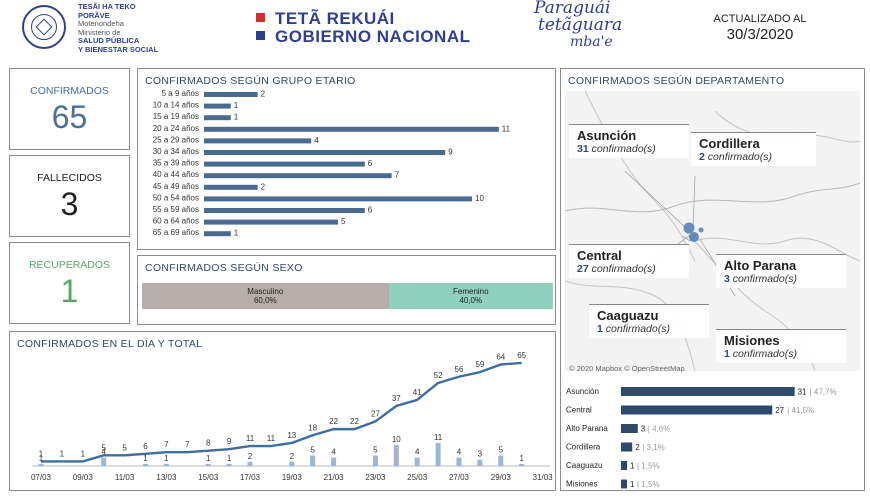  Describe the element at coordinates (176, 128) in the screenshot. I see `age-label-20-a-24-anos: 20 a 24 años` at that location.